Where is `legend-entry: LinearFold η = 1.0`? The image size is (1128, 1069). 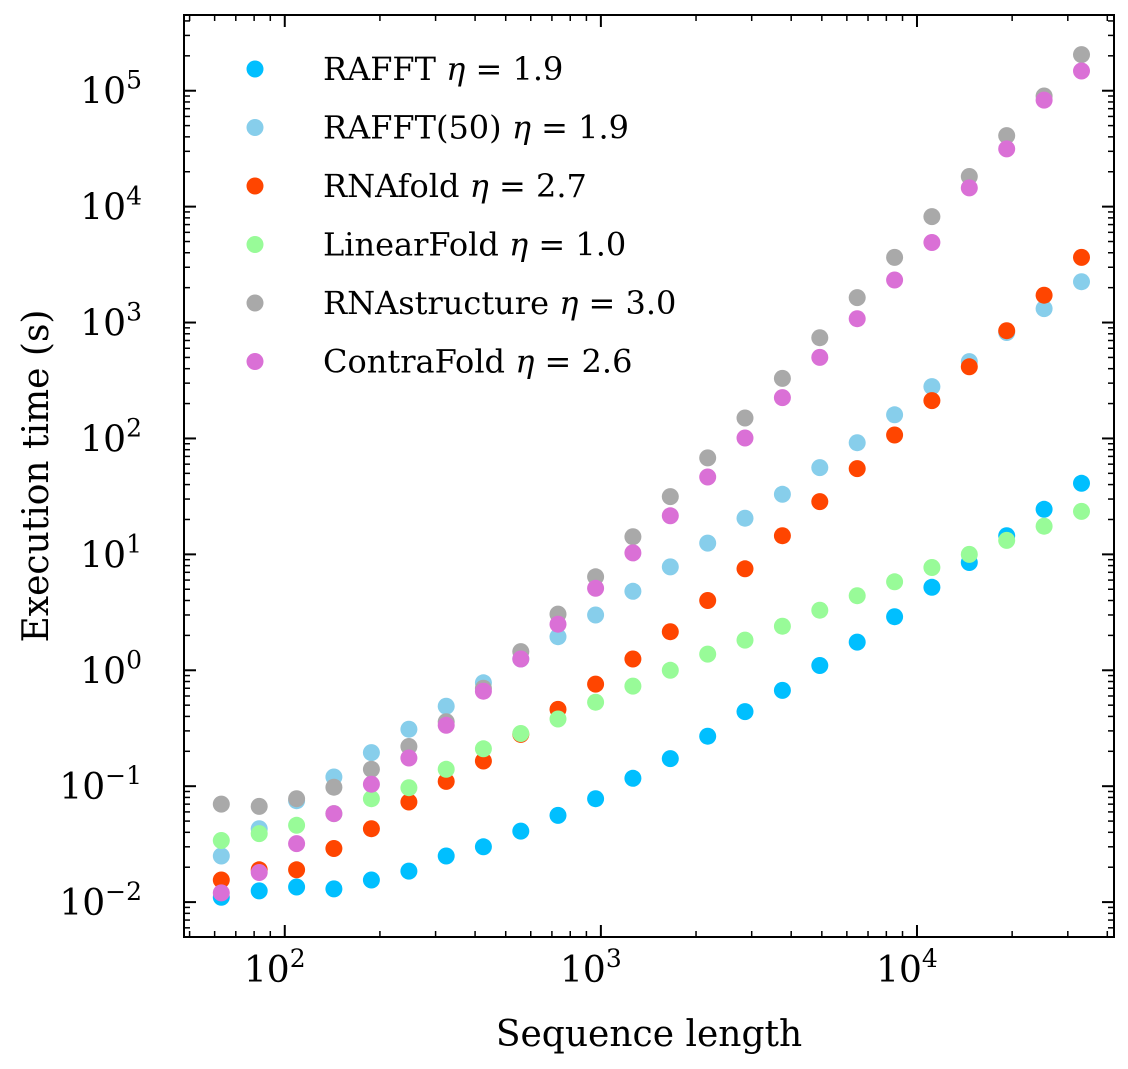 legend-entry: LinearFold η = 1.0 is located at coordinates (436, 245).